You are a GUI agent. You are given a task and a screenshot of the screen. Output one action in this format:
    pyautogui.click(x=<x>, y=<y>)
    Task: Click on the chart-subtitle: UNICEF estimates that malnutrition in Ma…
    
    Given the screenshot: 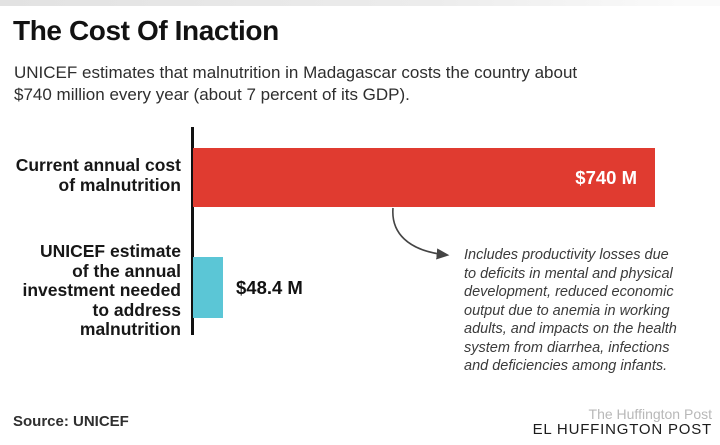 What is the action you would take?
    pyautogui.click(x=296, y=83)
    